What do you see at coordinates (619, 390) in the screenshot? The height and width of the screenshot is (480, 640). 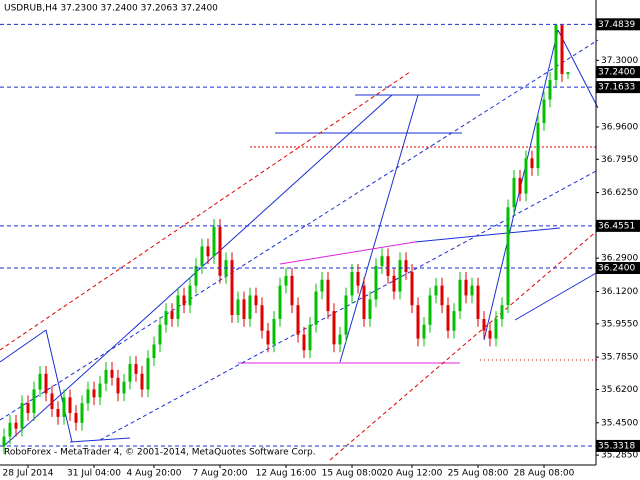 I see `y-tick-label: 35.6200` at bounding box center [619, 390].